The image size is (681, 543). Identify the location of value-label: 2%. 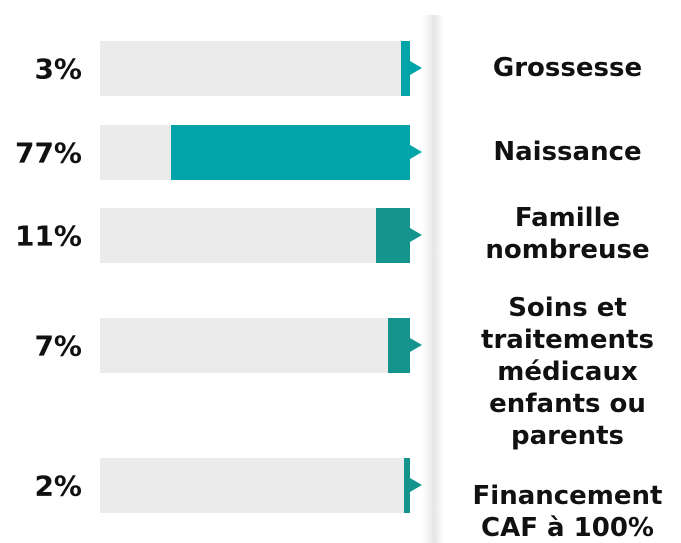
(58, 485).